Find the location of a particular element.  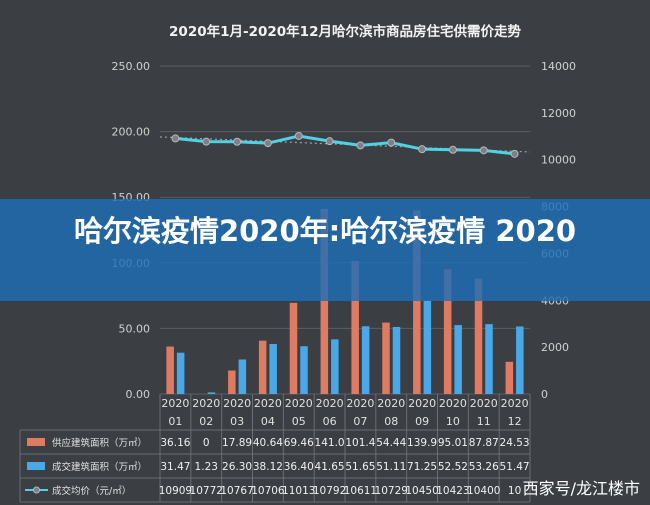

legend-label: 供应建筑面积（万㎡） is located at coordinates (99, 443).